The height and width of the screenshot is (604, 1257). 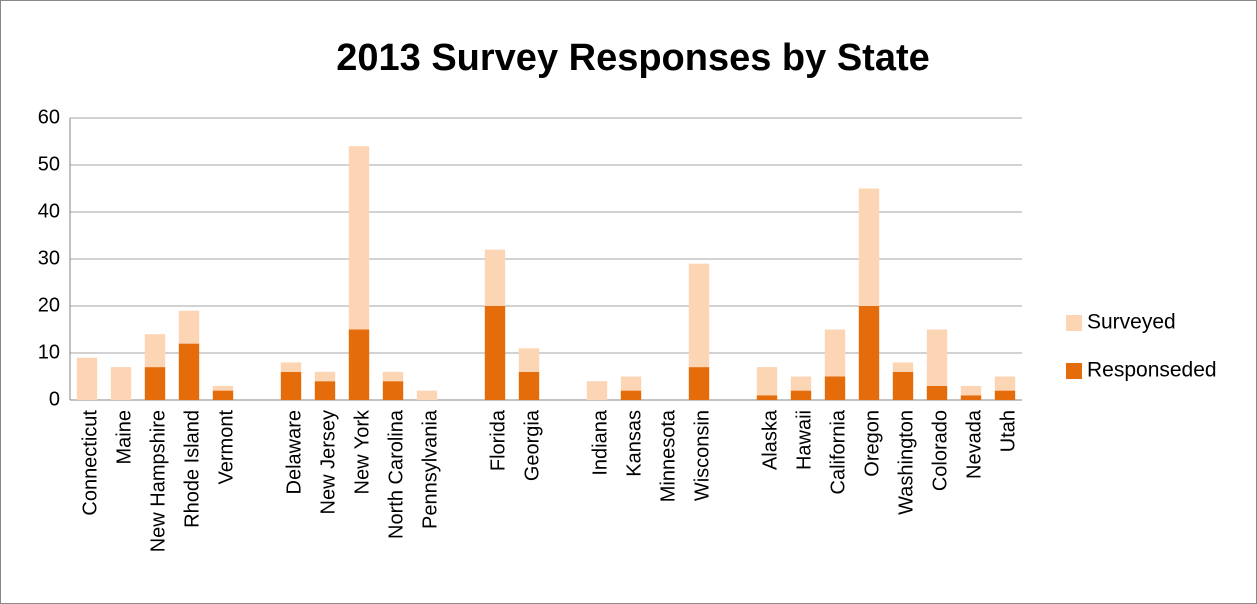 What do you see at coordinates (906, 462) in the screenshot?
I see `x-tick-label: Washington` at bounding box center [906, 462].